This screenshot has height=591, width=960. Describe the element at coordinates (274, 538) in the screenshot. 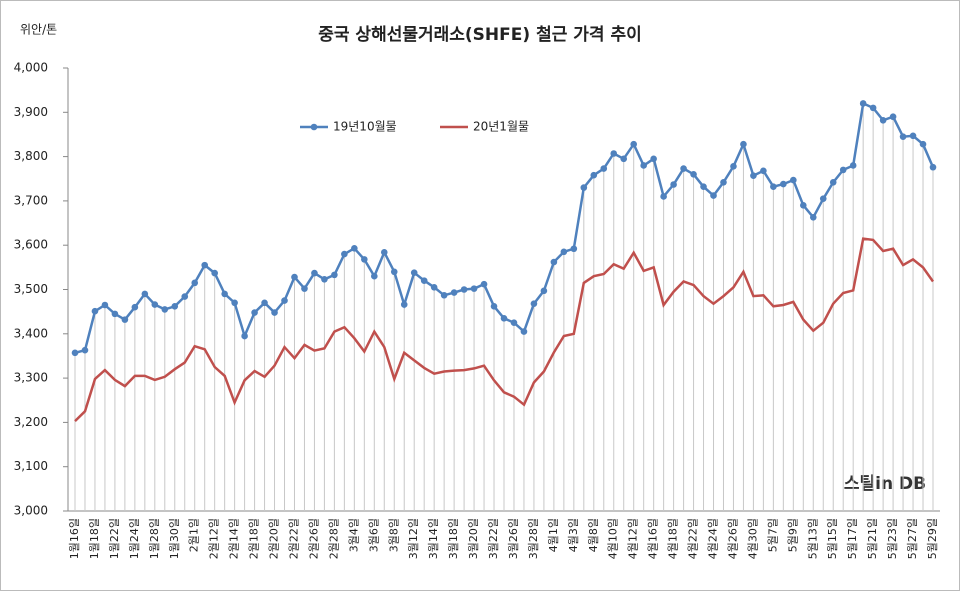

I see `x-tick-label: 2월20일` at that location.